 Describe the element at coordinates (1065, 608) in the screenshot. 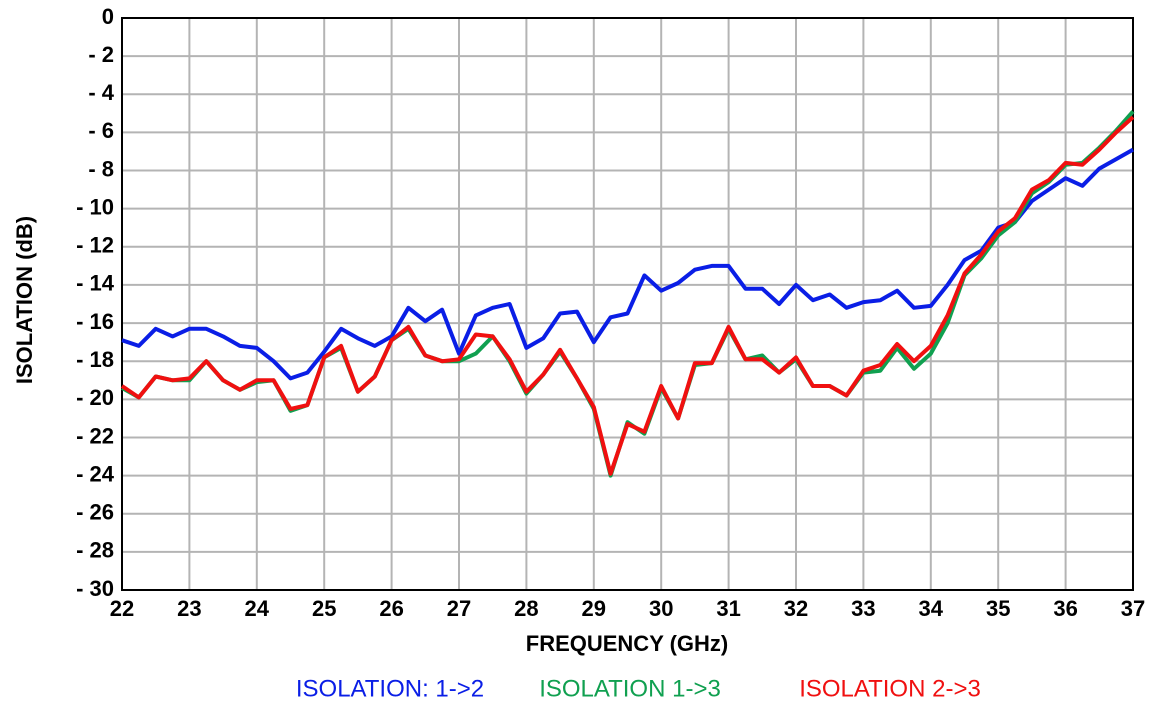

I see `x-tick-label: 36` at that location.